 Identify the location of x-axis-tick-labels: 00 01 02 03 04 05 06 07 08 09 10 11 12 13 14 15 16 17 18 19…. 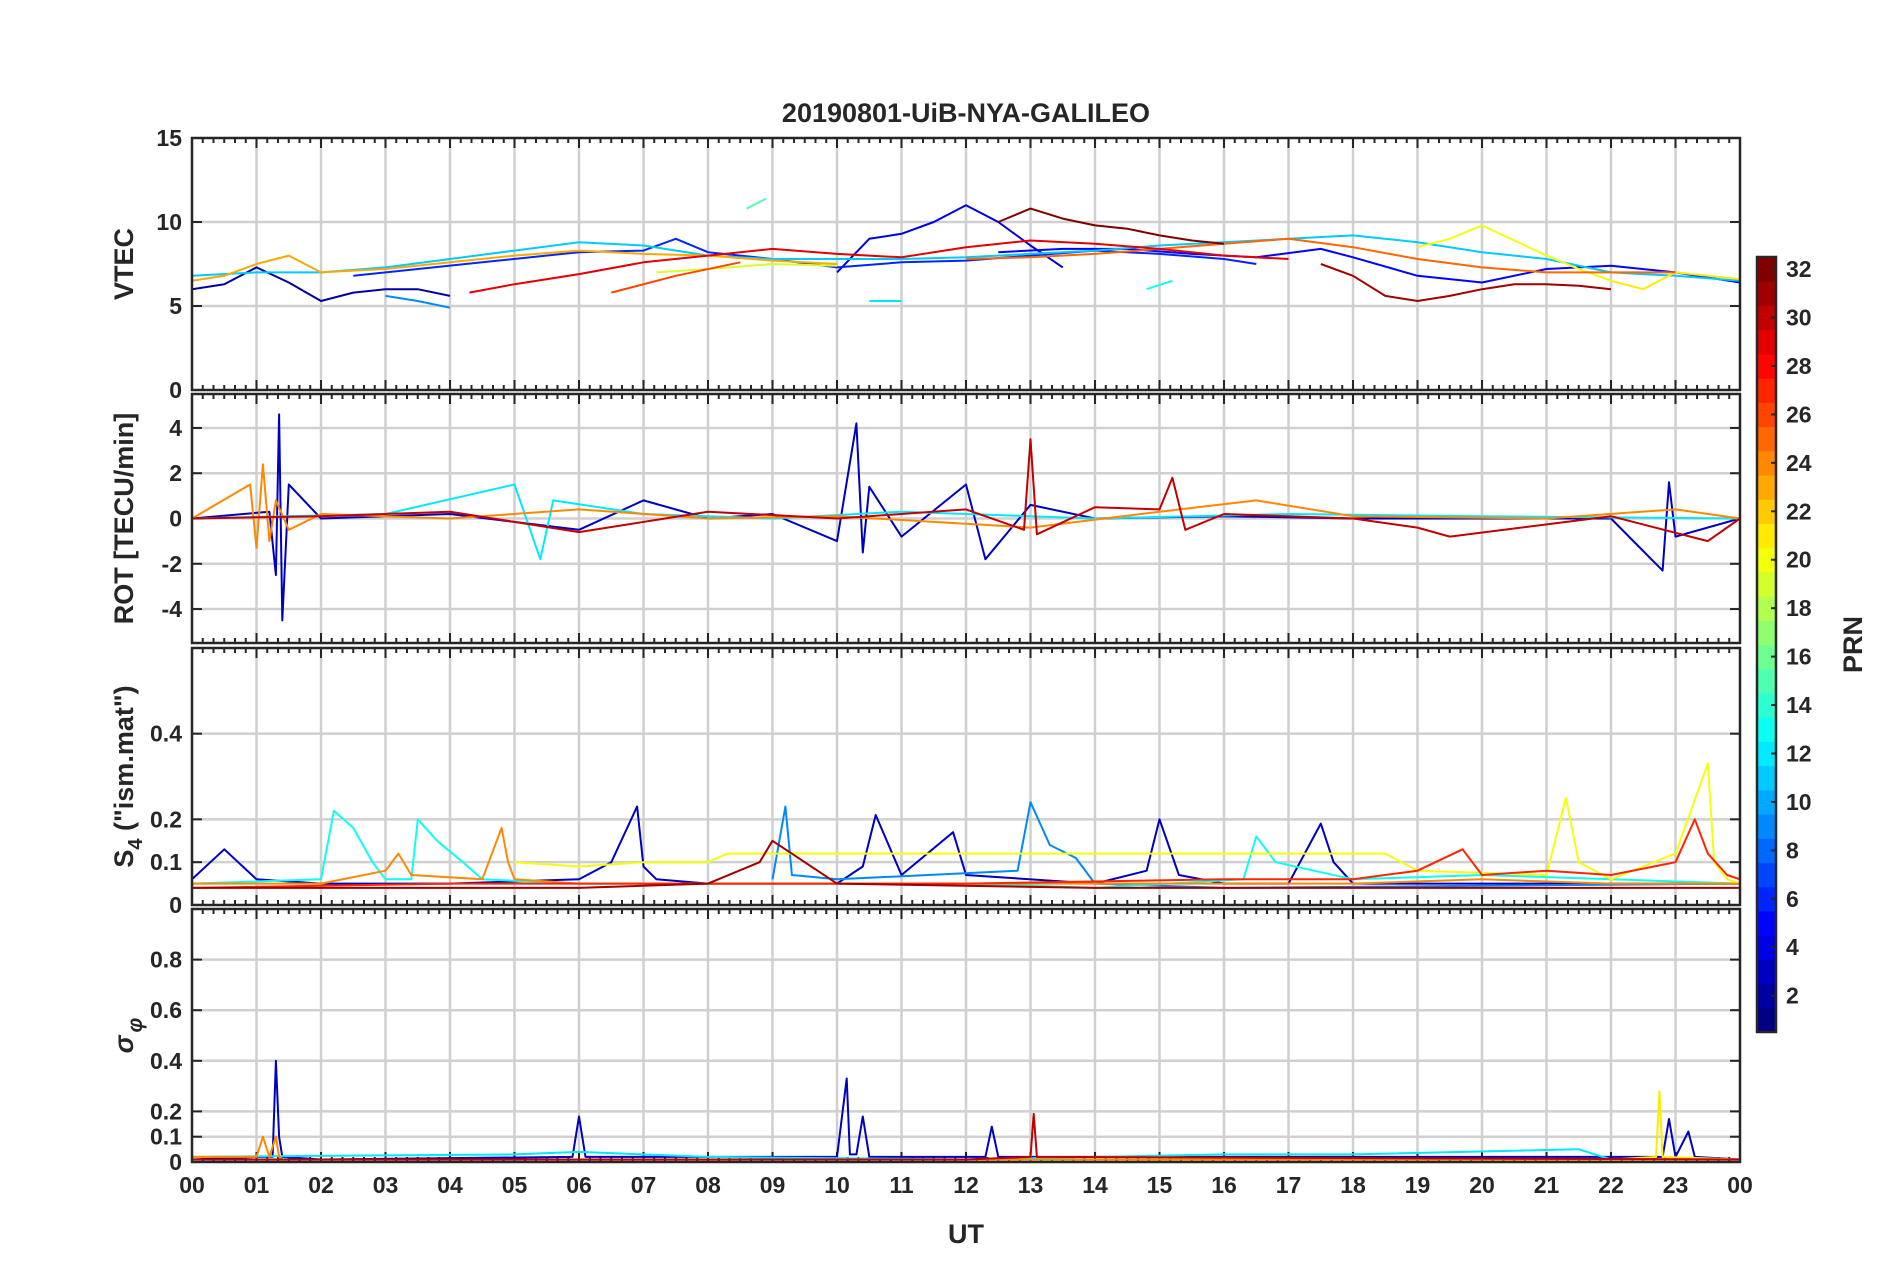
(966, 1185).